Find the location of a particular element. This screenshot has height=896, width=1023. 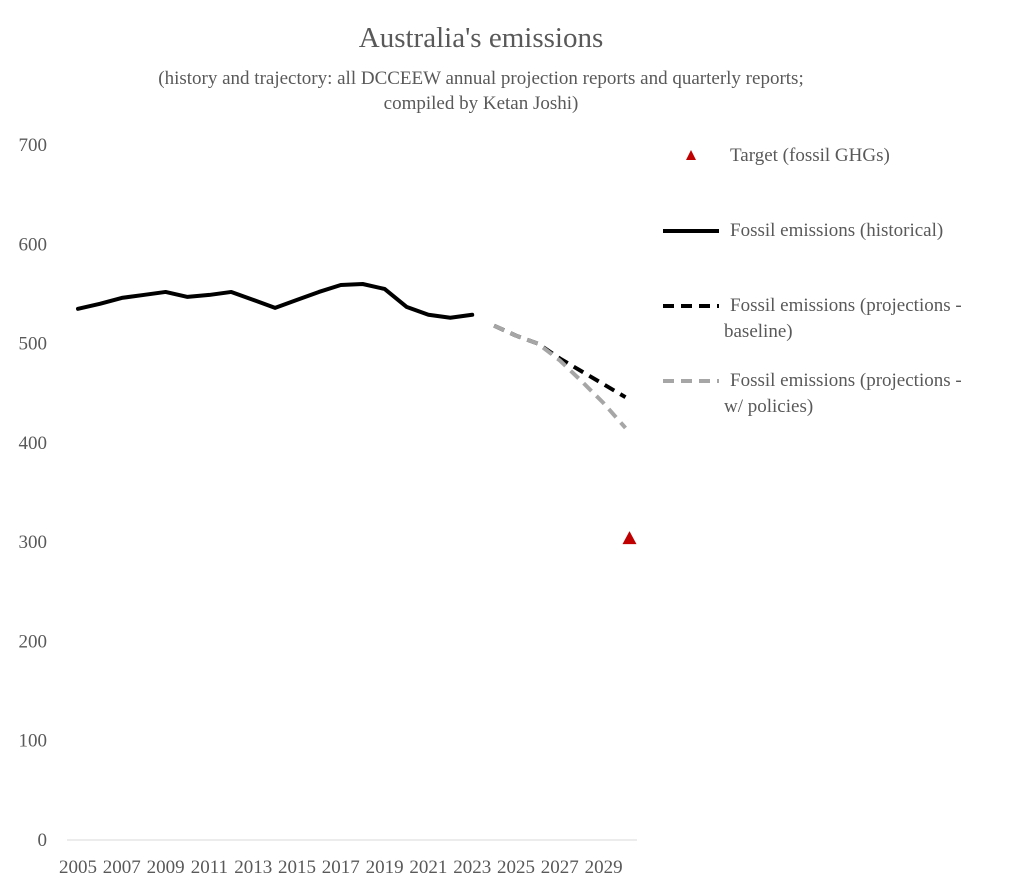

x-tick-label: 2011 is located at coordinates (209, 867).